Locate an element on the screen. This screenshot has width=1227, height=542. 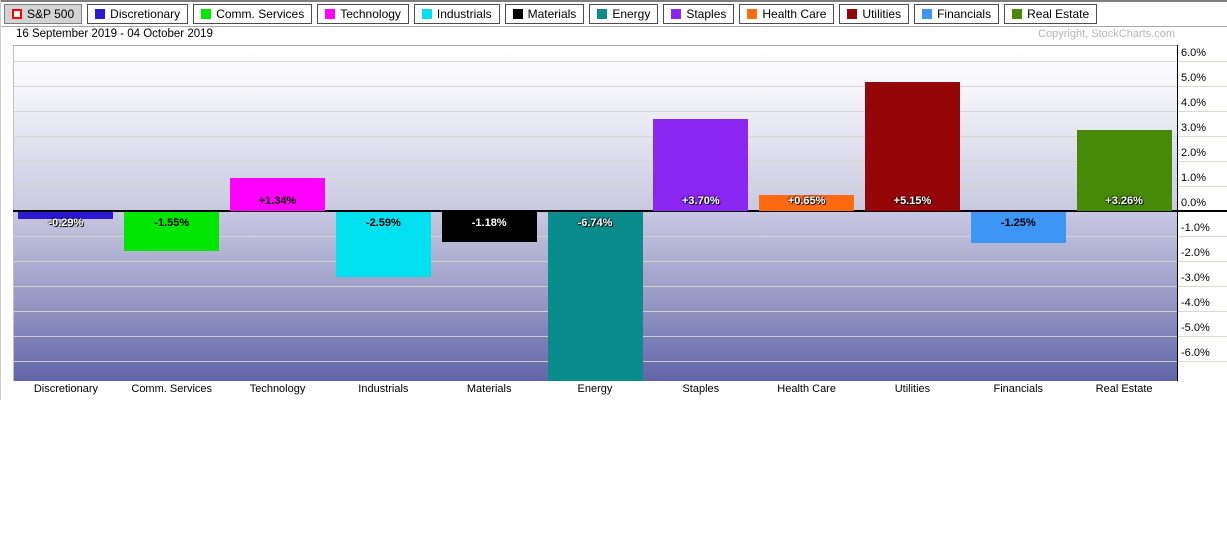
window-top-border is located at coordinates (613, 1).